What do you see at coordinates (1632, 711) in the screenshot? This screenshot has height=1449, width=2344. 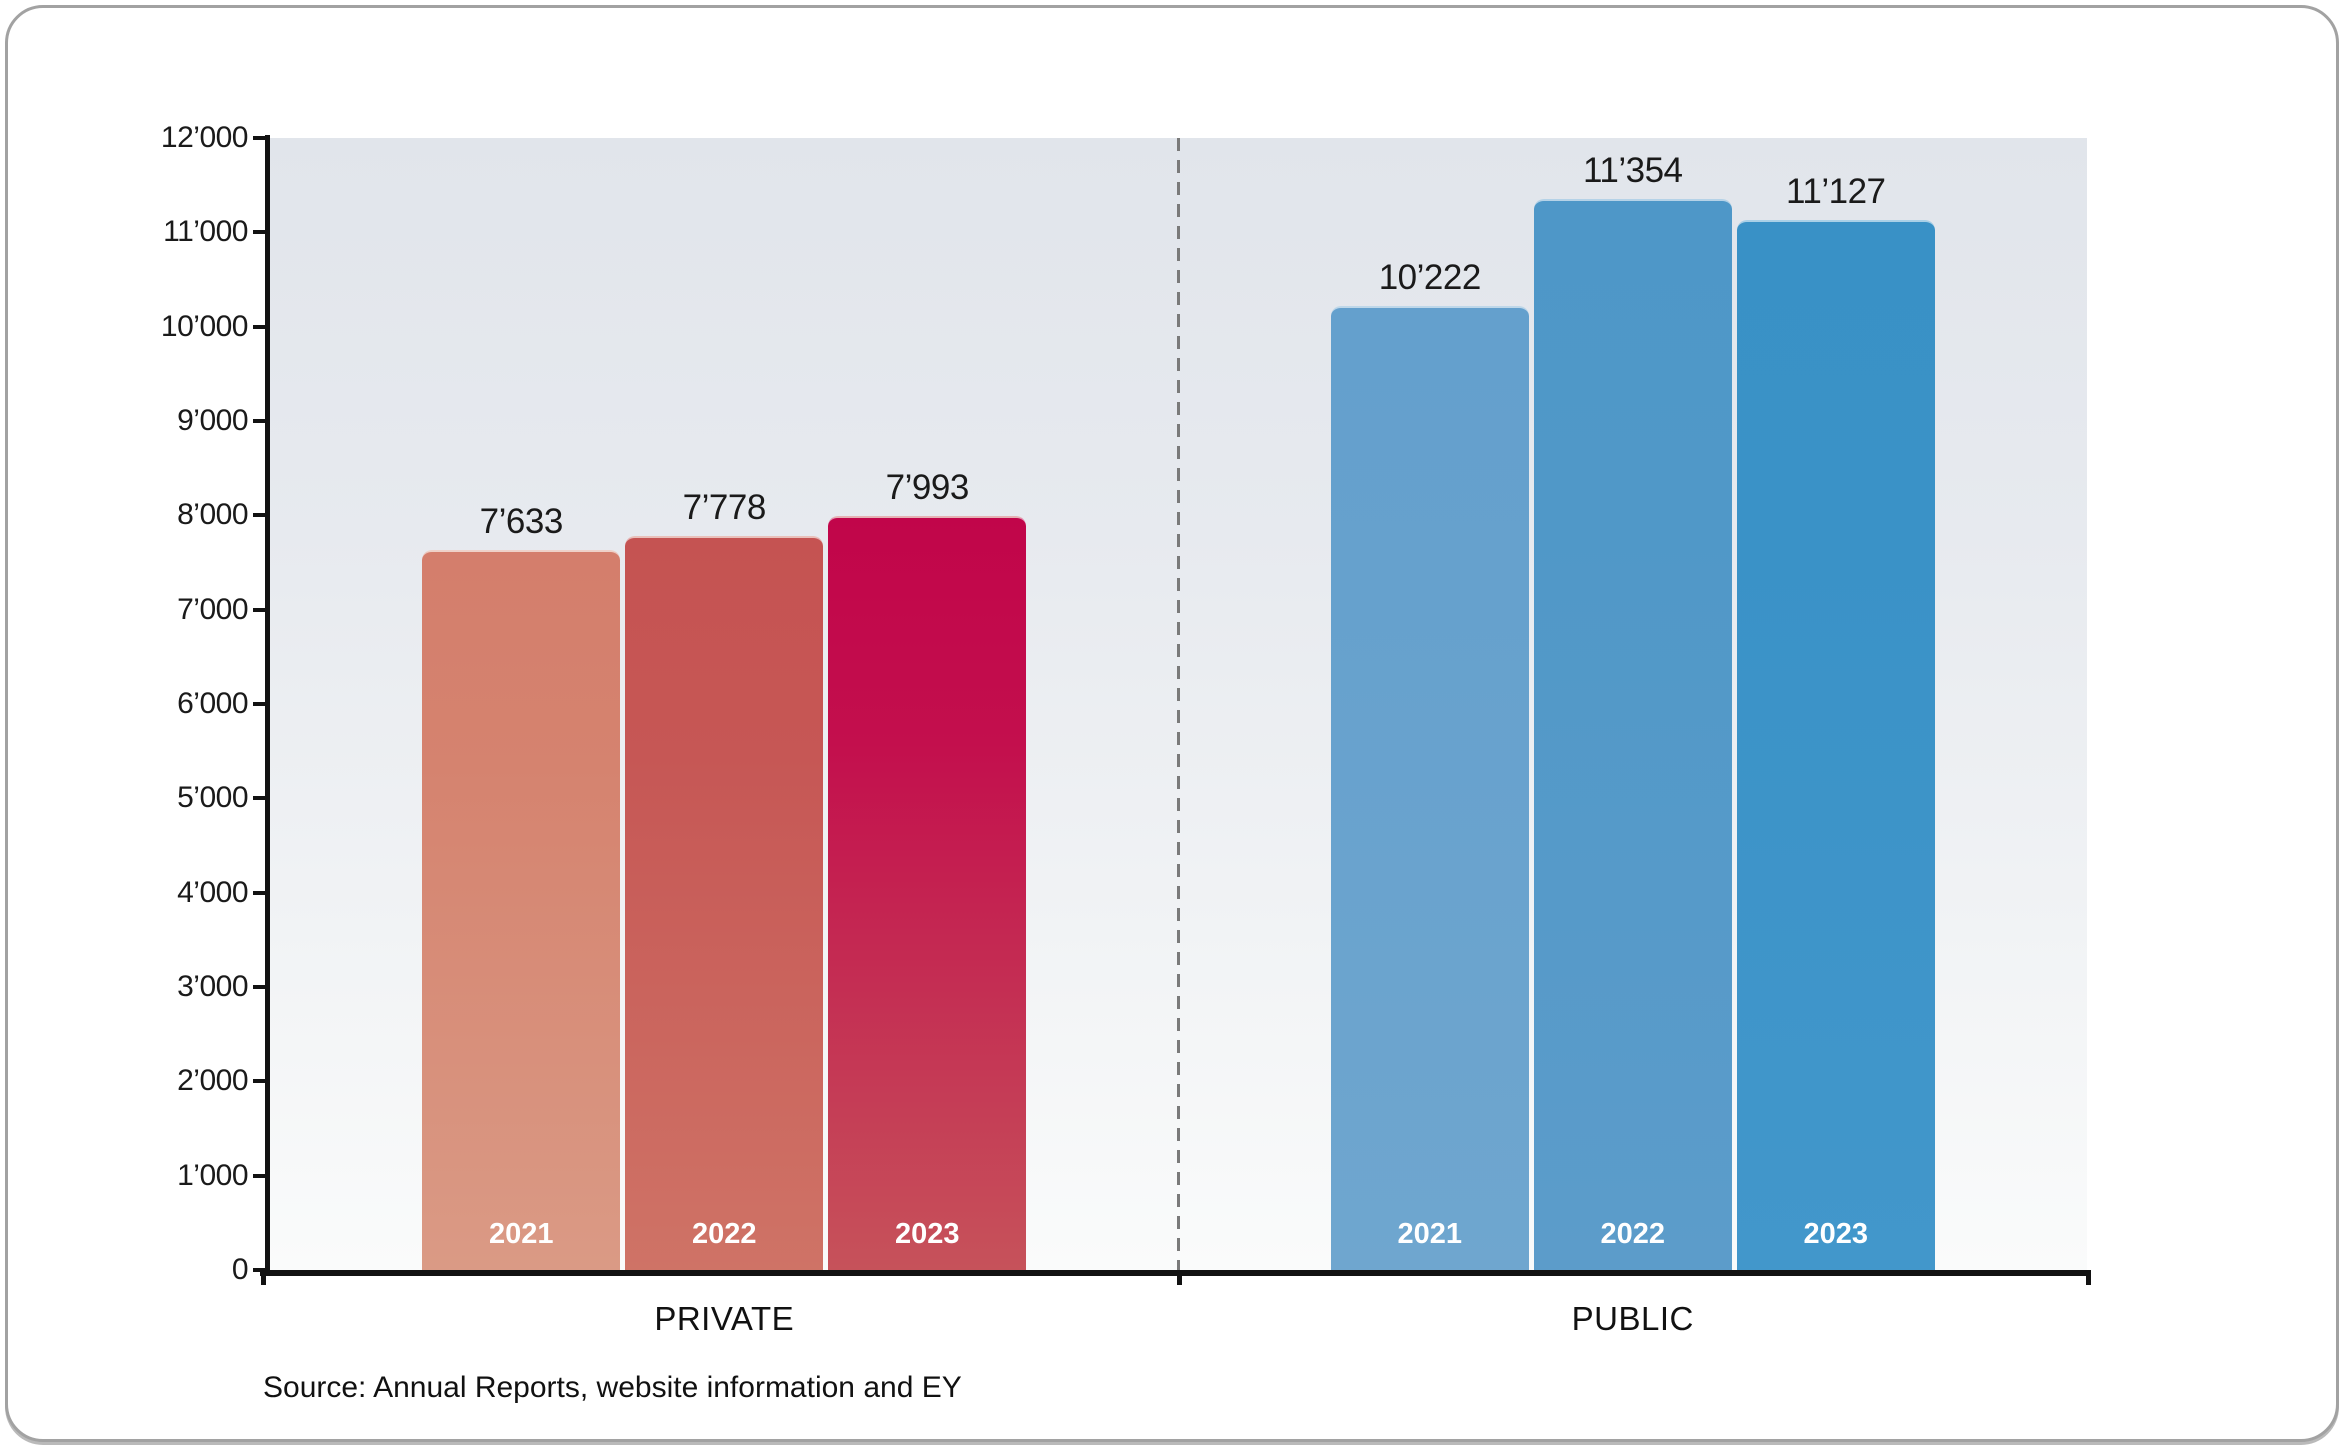 I see `bar-public-2022: 11’354 2022` at bounding box center [1632, 711].